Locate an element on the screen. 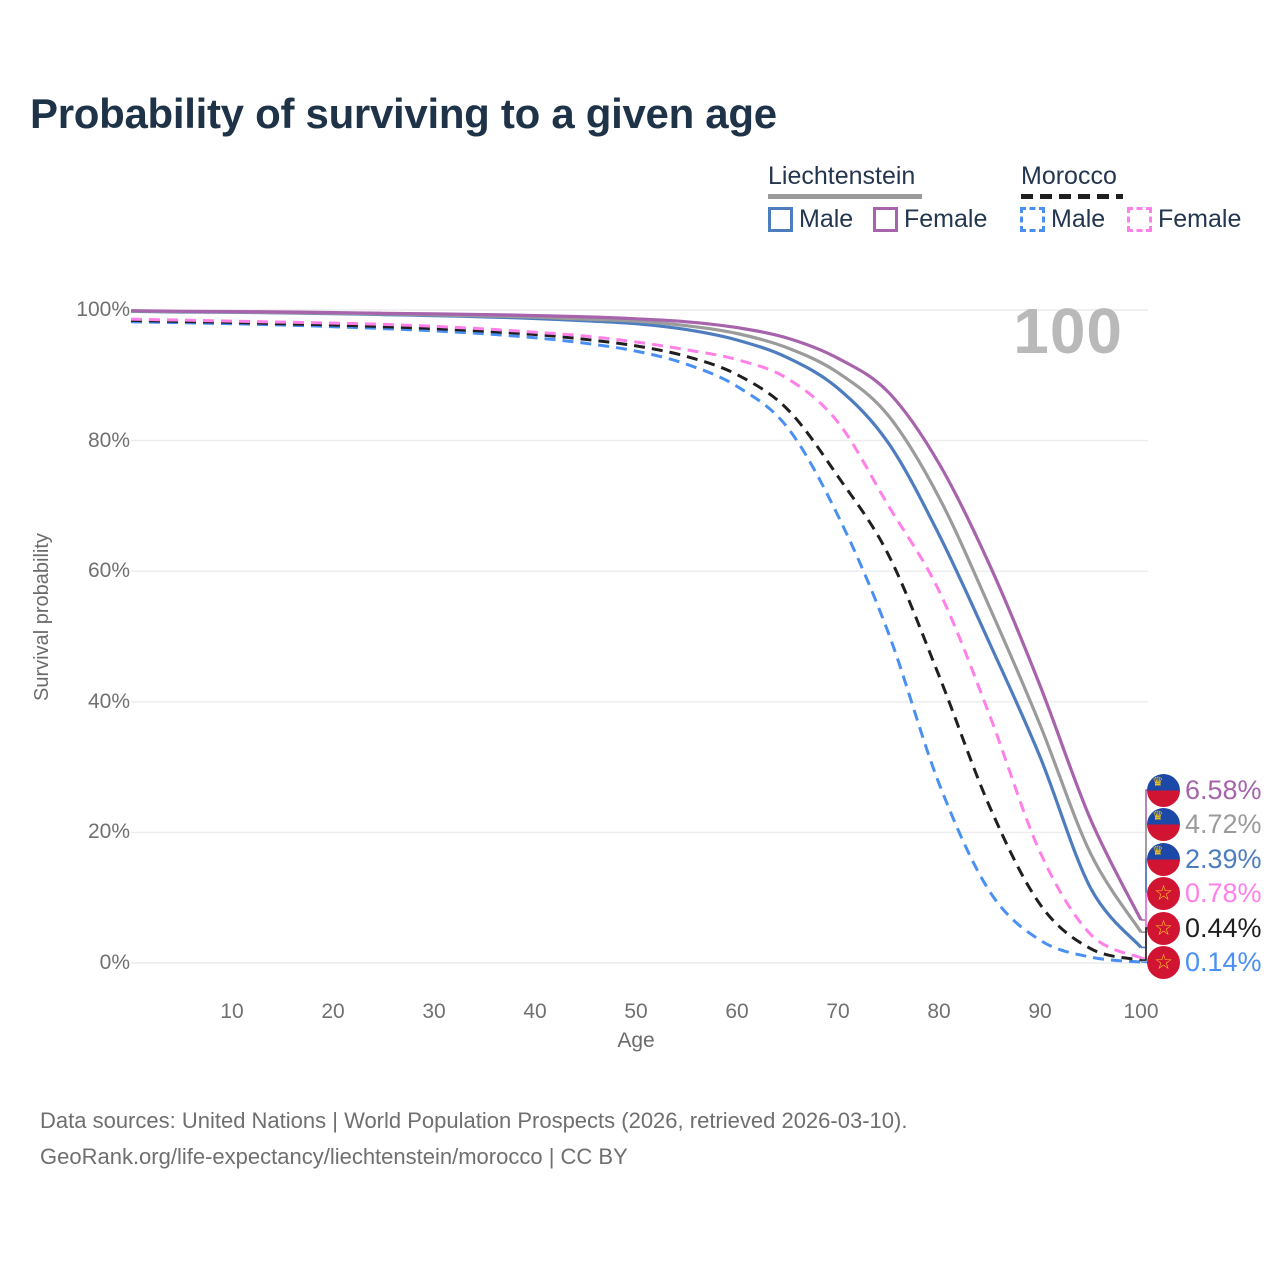 This screenshot has width=1280, height=1280. legend-group-label-liechtenstein: Liechtenstein is located at coordinates (842, 176).